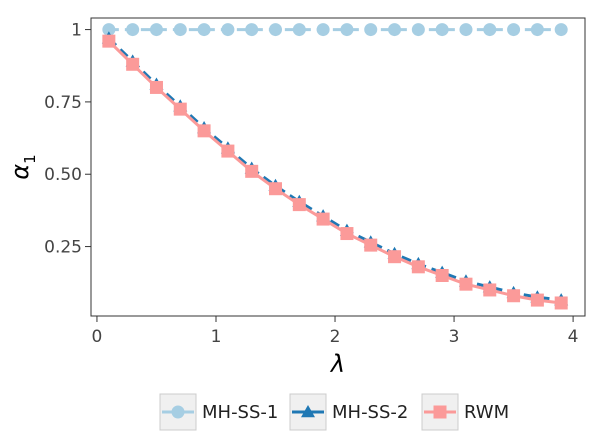 The width and height of the screenshot is (592, 444). Describe the element at coordinates (63, 248) in the screenshot. I see `y-tick-label: 0.25` at that location.